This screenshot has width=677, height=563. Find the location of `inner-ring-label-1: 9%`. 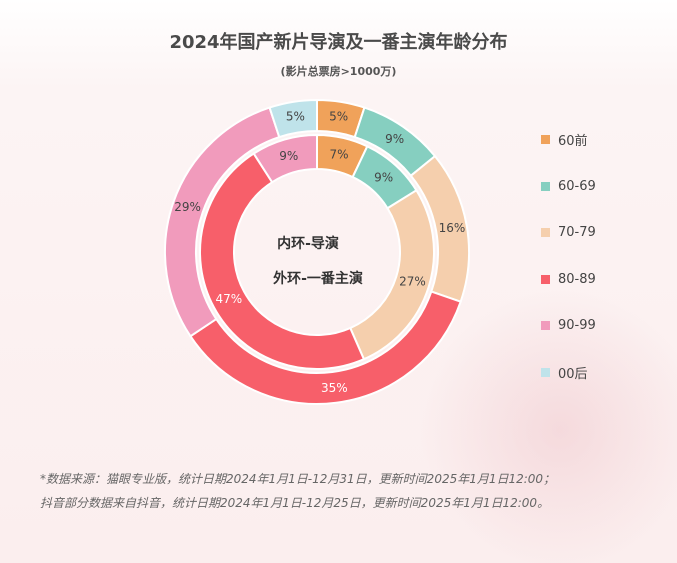

inner-ring-label-1: 9% is located at coordinates (383, 177).